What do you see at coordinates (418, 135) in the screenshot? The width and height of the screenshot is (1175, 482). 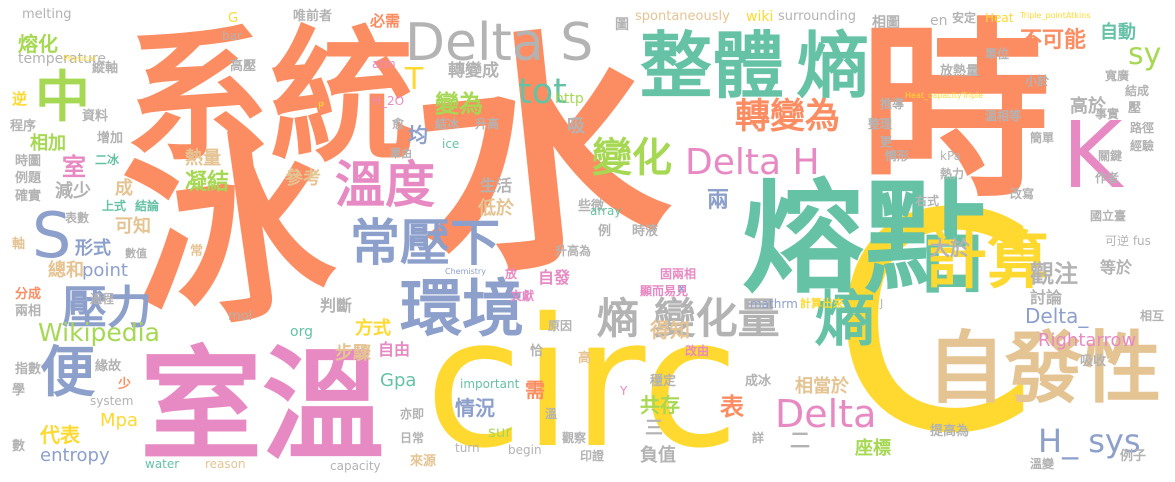 I see `word: 均` at bounding box center [418, 135].